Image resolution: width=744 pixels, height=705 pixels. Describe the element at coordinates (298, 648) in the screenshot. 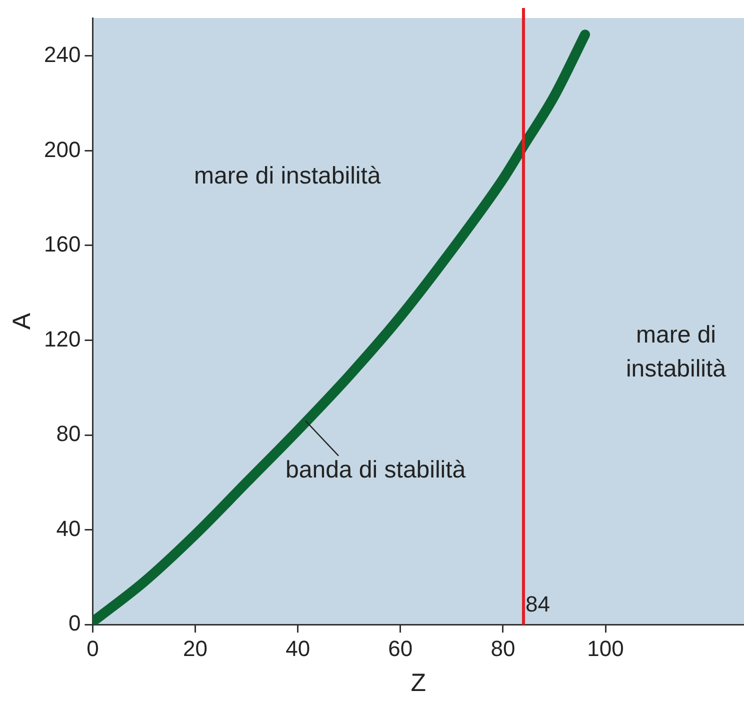

I see `x-tick-label: 40` at that location.